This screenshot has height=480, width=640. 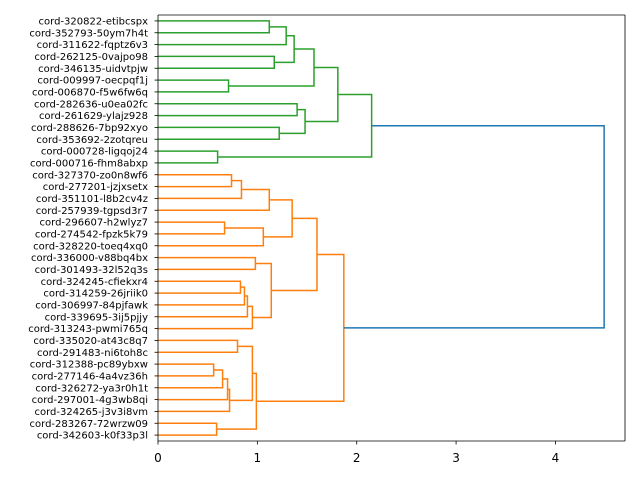 I want to click on x-tick-label: 3, so click(x=456, y=458).